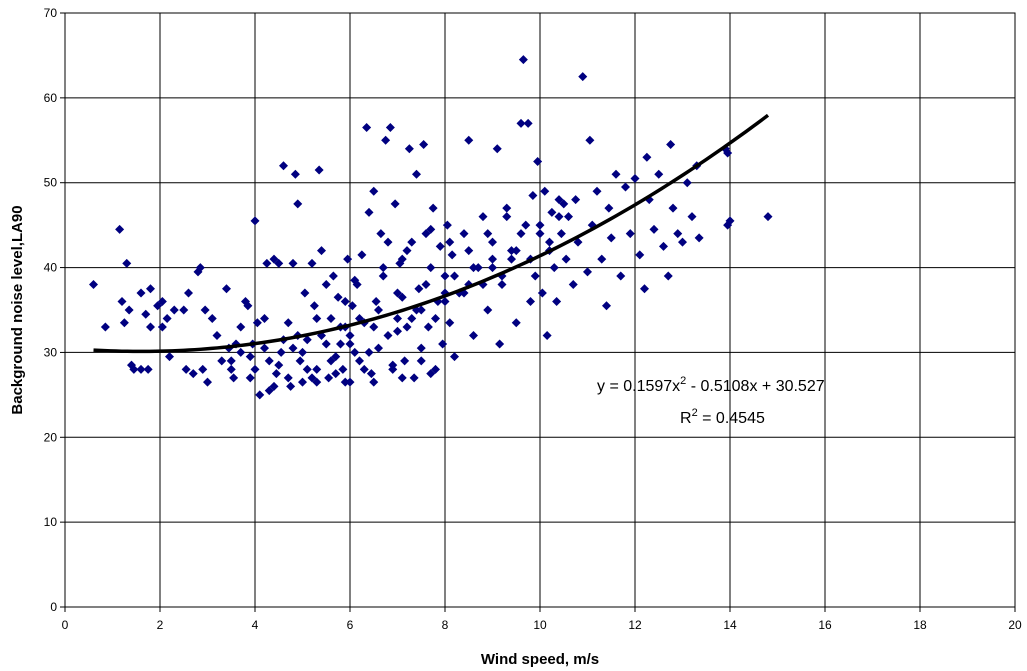  Describe the element at coordinates (920, 625) in the screenshot. I see `x-tick-label: 18` at that location.